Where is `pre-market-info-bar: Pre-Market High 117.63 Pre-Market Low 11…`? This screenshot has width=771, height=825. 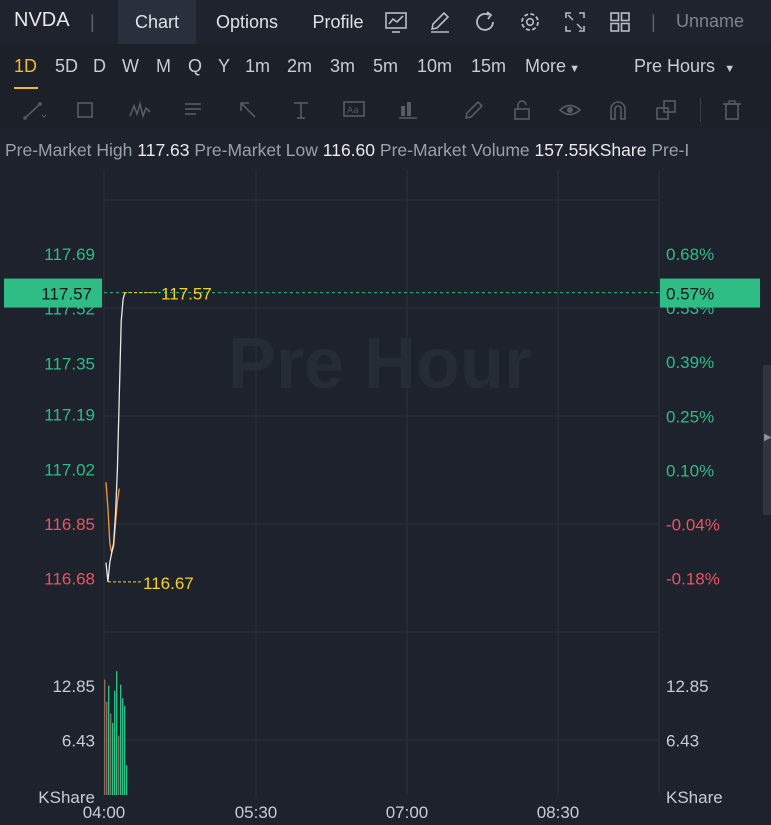
pre-market-info-bar: Pre-Market High 117.63 Pre-Market Low 11… is located at coordinates (385, 152).